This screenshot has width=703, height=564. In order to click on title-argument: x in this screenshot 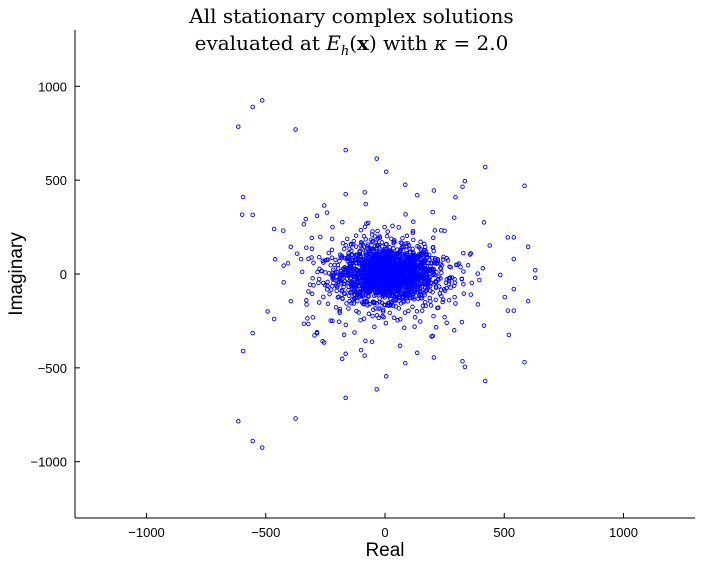, I will do `click(363, 43)`.